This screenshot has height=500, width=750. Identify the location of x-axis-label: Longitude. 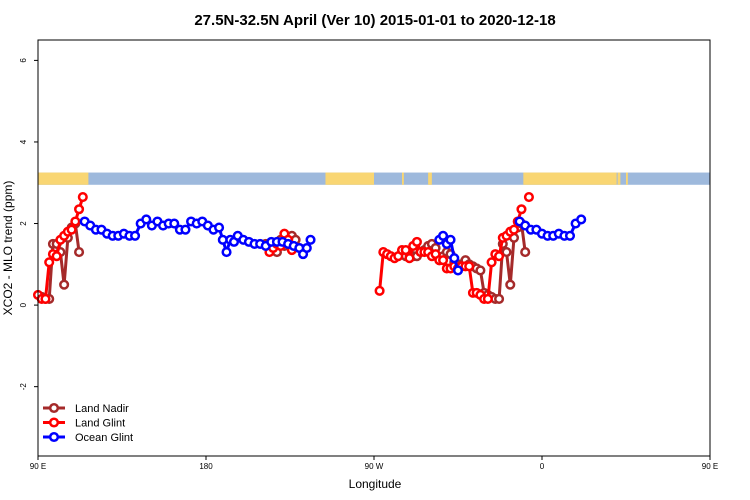
(375, 484).